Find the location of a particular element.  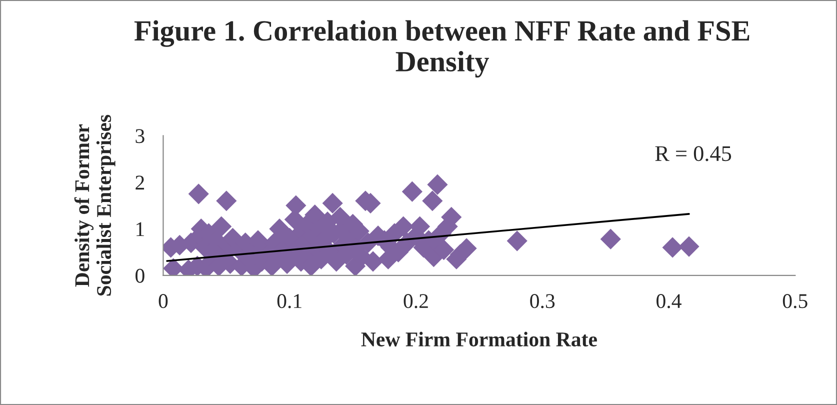

x-tick-label: 0 is located at coordinates (163, 301).